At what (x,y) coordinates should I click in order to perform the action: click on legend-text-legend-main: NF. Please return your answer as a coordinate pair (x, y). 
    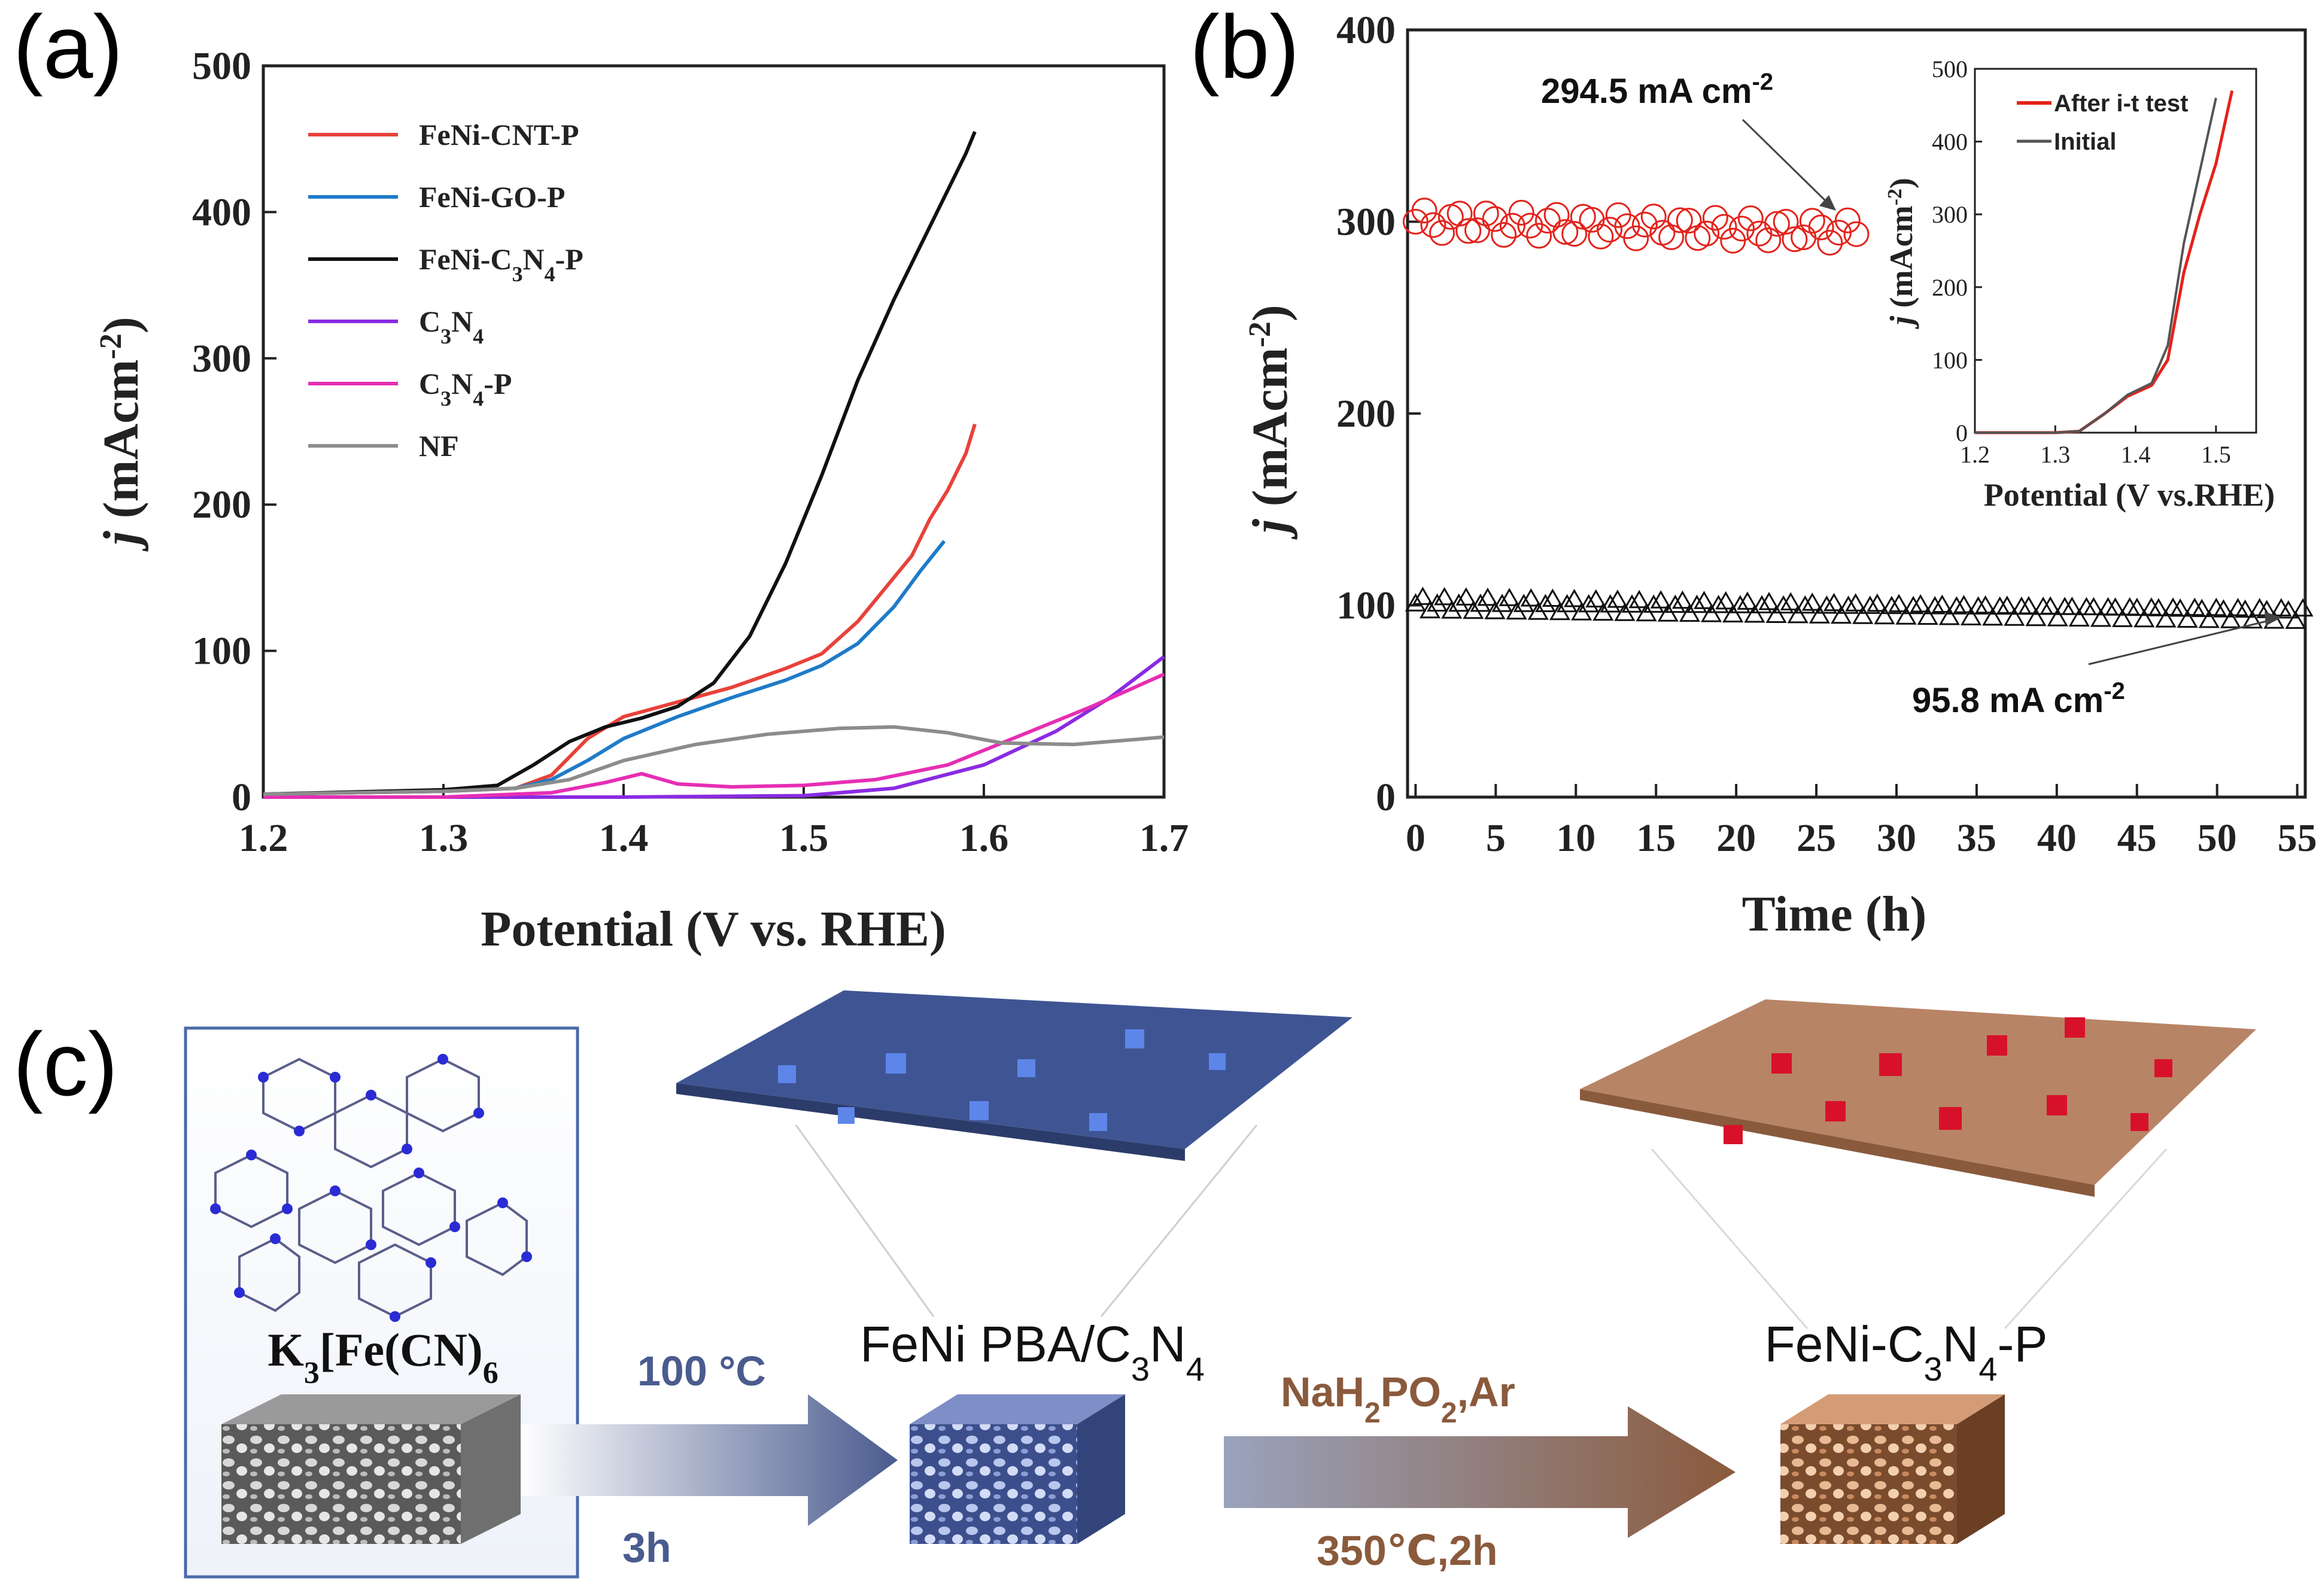
    Looking at the image, I should click on (439, 446).